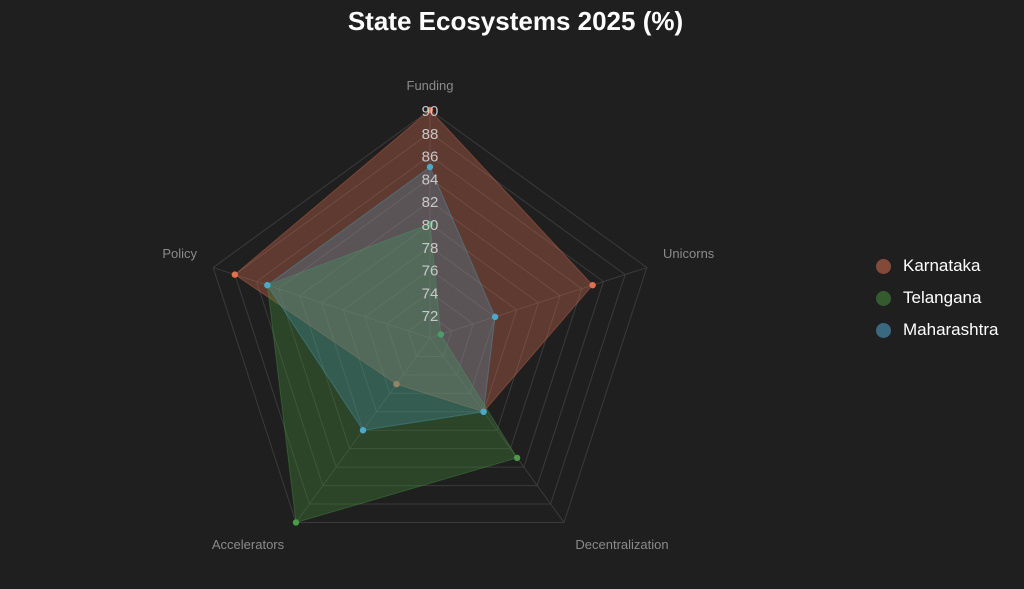  I want to click on axis-label-policy: Policy, so click(179, 253).